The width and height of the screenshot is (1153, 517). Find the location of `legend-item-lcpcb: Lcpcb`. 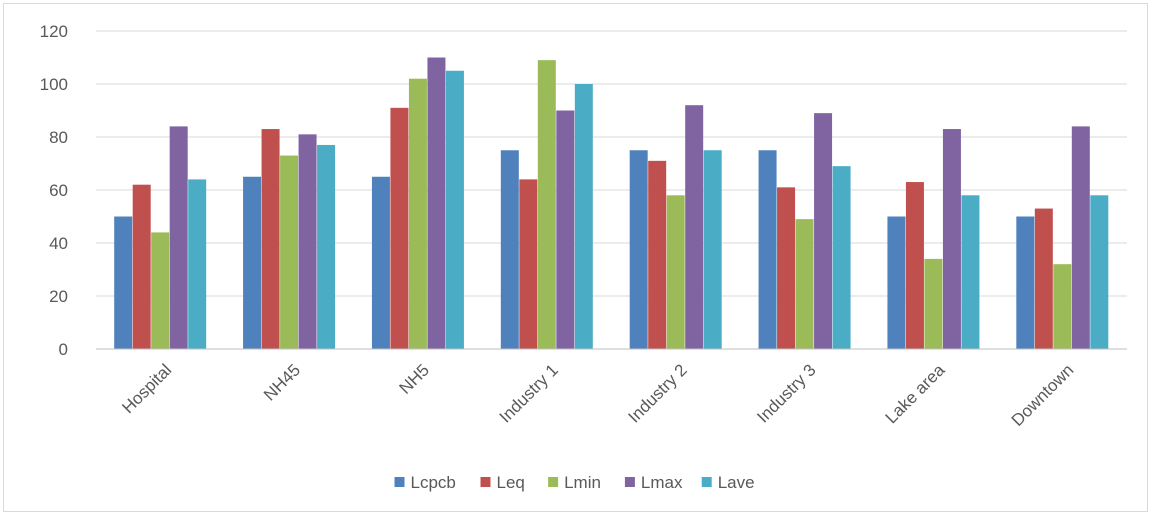

legend-item-lcpcb: Lcpcb is located at coordinates (425, 482).